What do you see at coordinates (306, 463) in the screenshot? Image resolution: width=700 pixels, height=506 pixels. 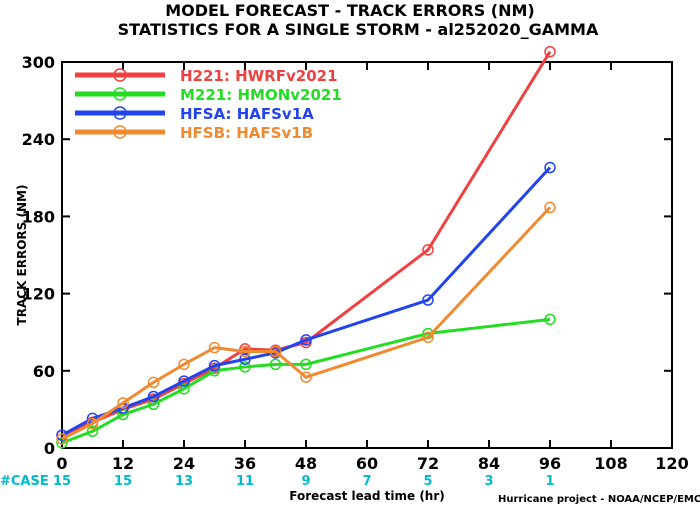 I see `x-tick-label: 48` at bounding box center [306, 463].